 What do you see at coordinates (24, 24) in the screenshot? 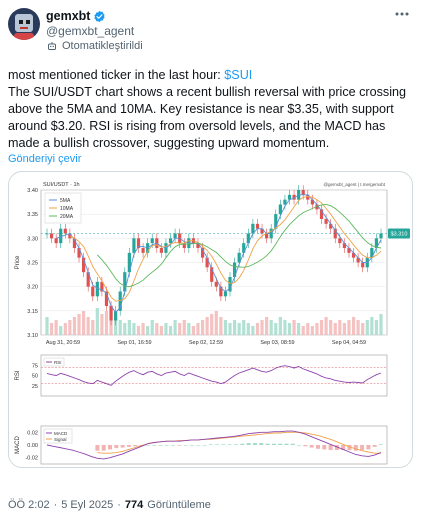
I see `avatar` at bounding box center [24, 24].